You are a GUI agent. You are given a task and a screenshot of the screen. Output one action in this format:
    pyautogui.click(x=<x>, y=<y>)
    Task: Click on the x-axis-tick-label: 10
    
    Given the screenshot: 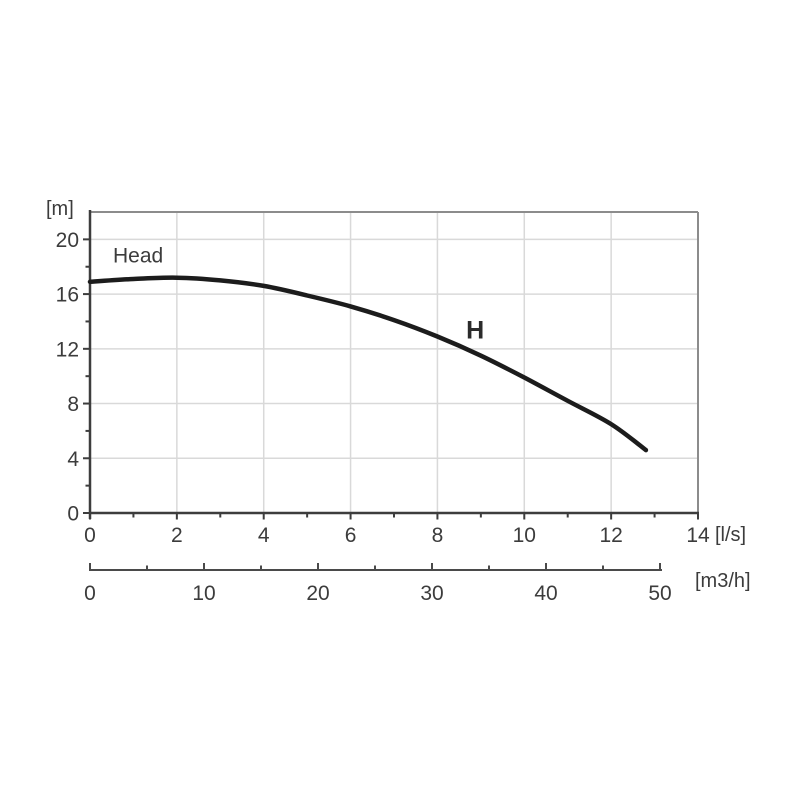 What is the action you would take?
    pyautogui.click(x=524, y=535)
    